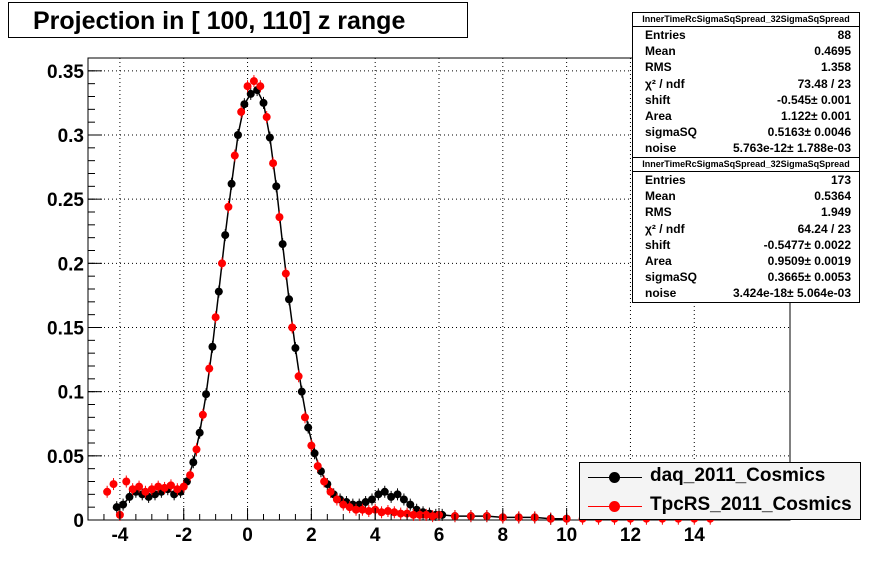 The image size is (878, 578). What do you see at coordinates (746, 229) in the screenshot?
I see `stats-row: χ² / ndf 64.24 / 23` at bounding box center [746, 229].